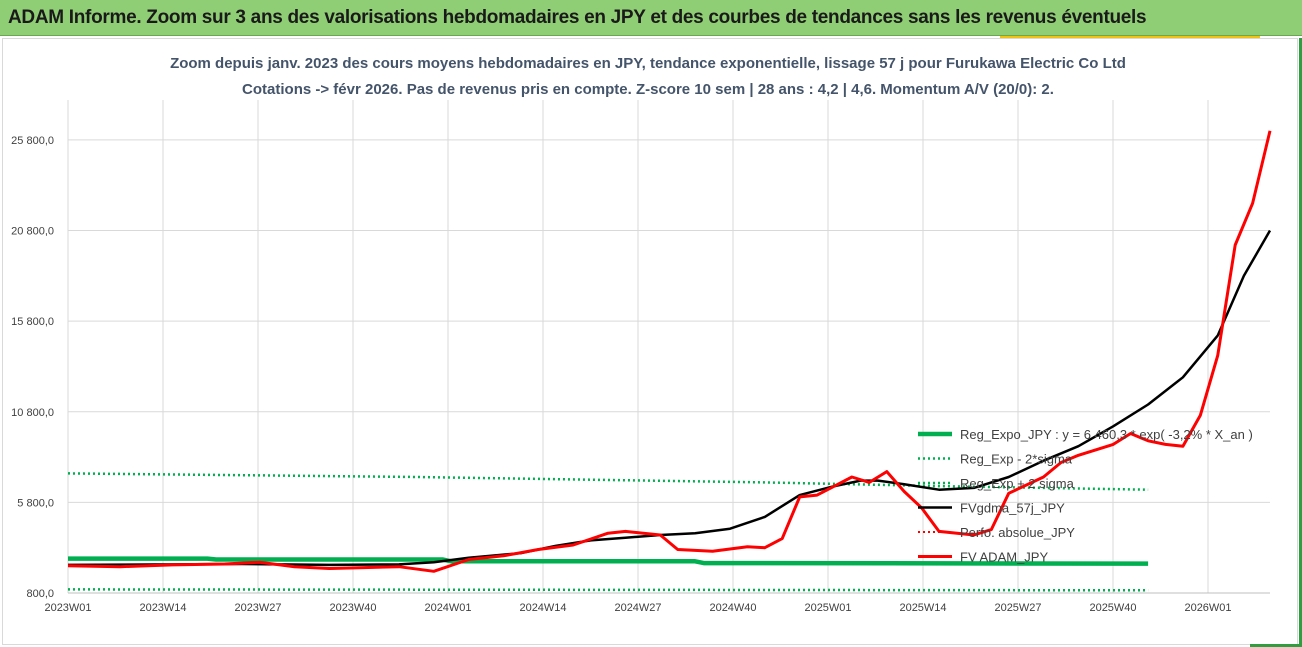  What do you see at coordinates (32, 322) in the screenshot?
I see `y-tick-label: 15 800,0` at bounding box center [32, 322].